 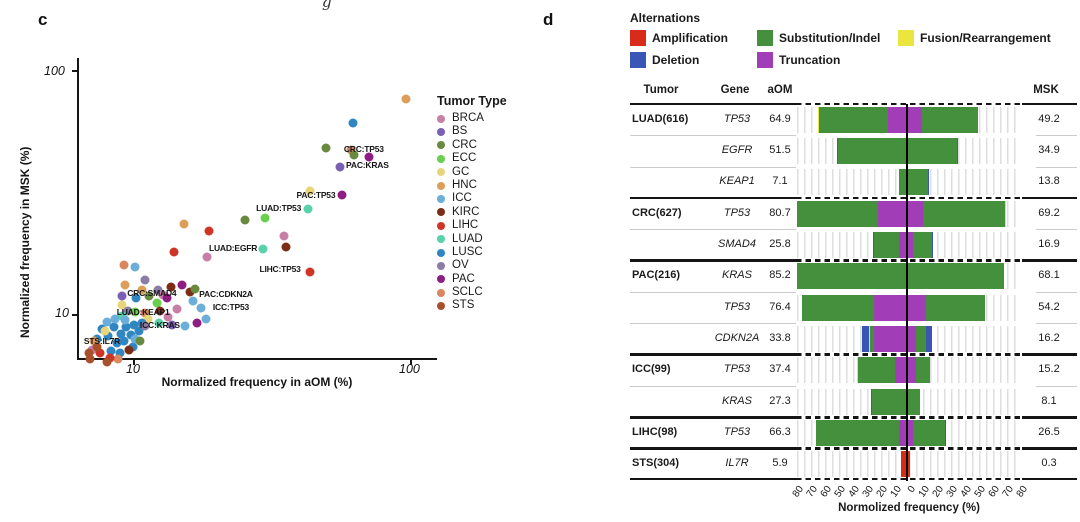 I want to click on tumor-cell: LUAD(616), so click(x=660, y=118).